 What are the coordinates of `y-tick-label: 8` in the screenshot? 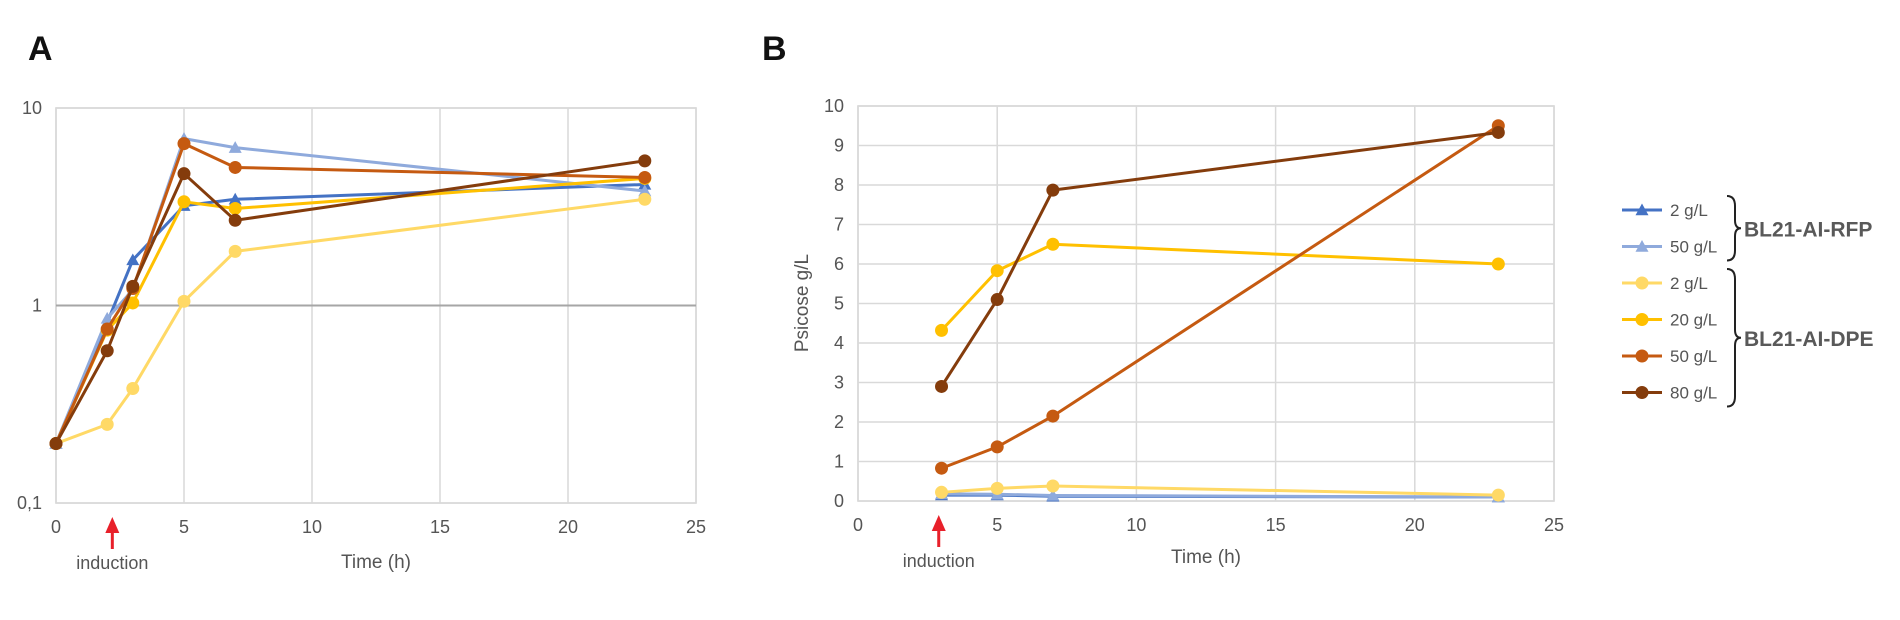 It's located at (839, 185).